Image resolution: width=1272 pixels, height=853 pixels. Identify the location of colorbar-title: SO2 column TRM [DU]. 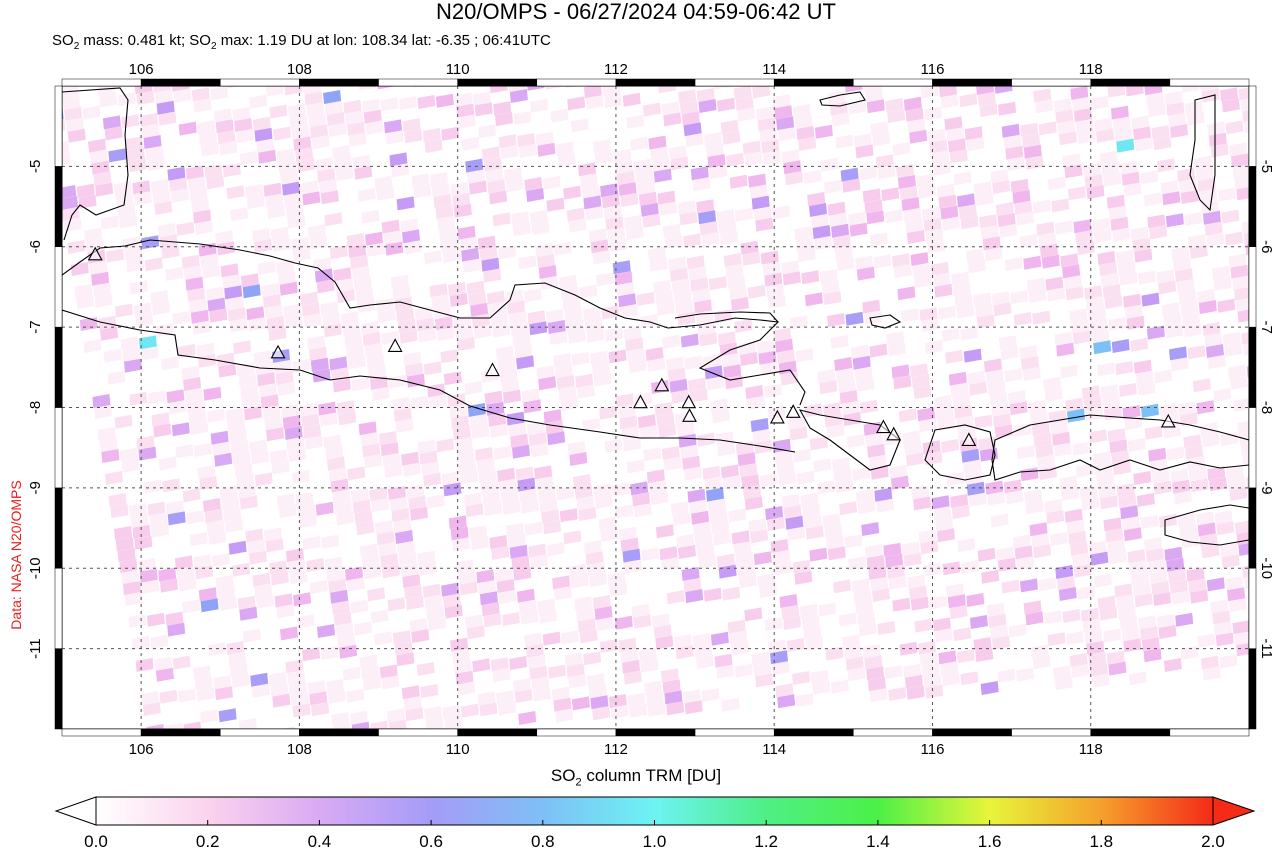
(636, 777).